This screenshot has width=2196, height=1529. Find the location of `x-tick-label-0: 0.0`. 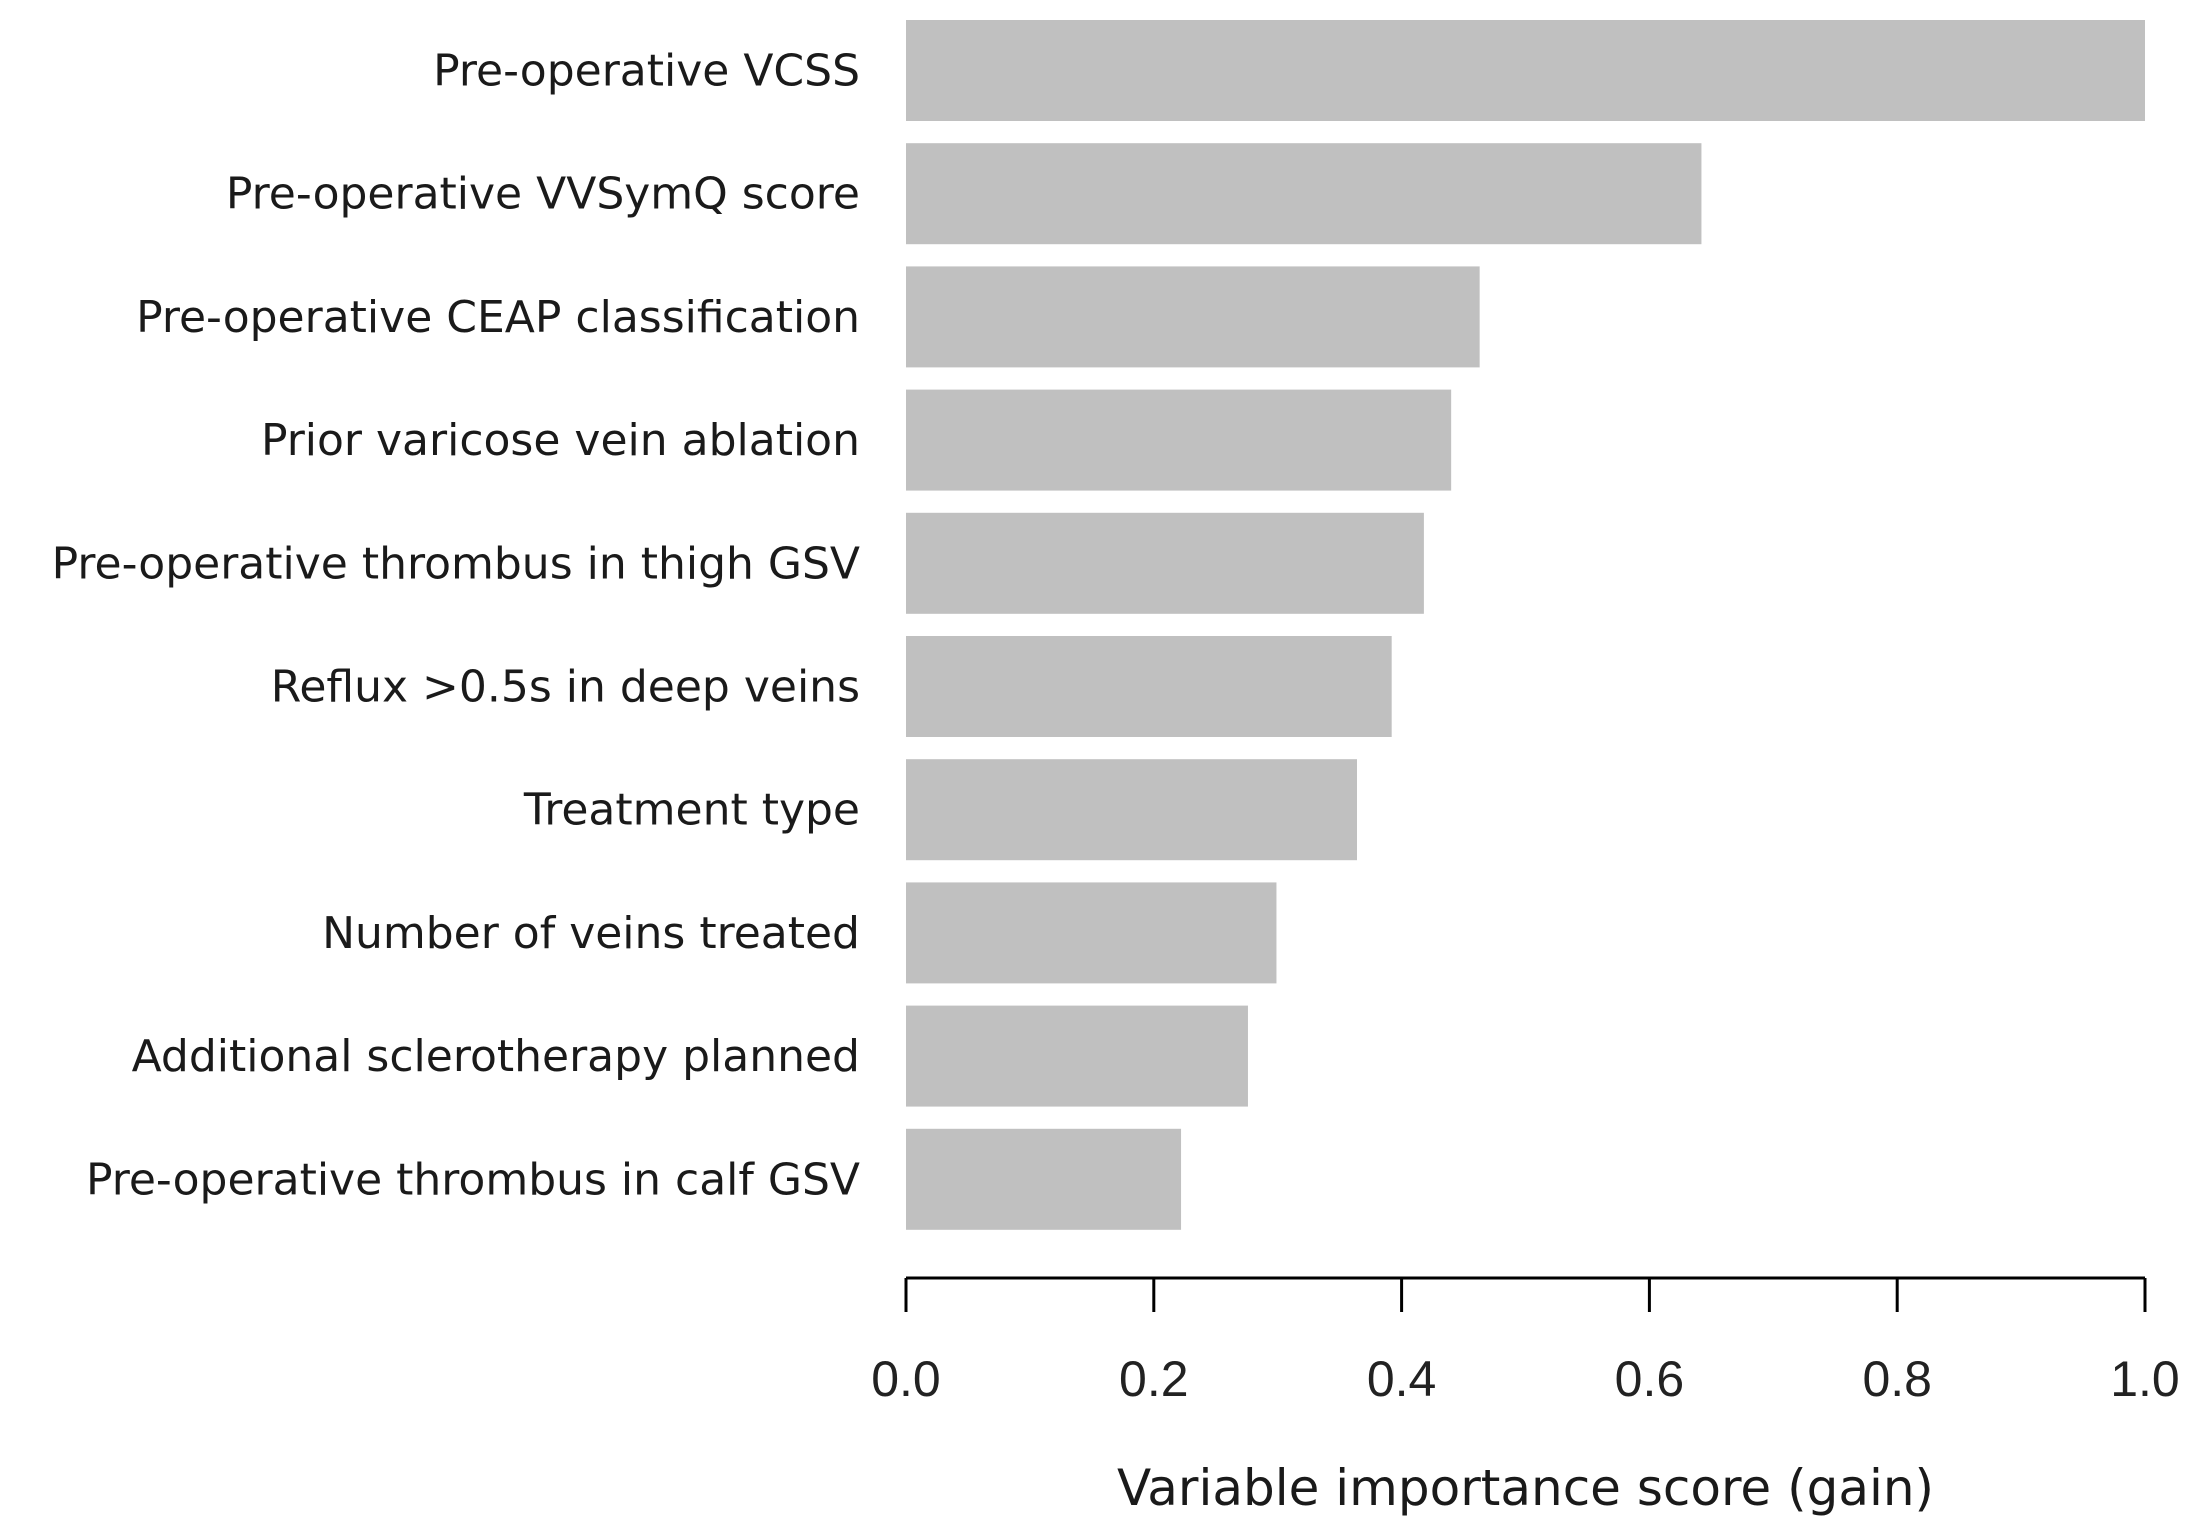

x-tick-label-0: 0.0 is located at coordinates (906, 1379).